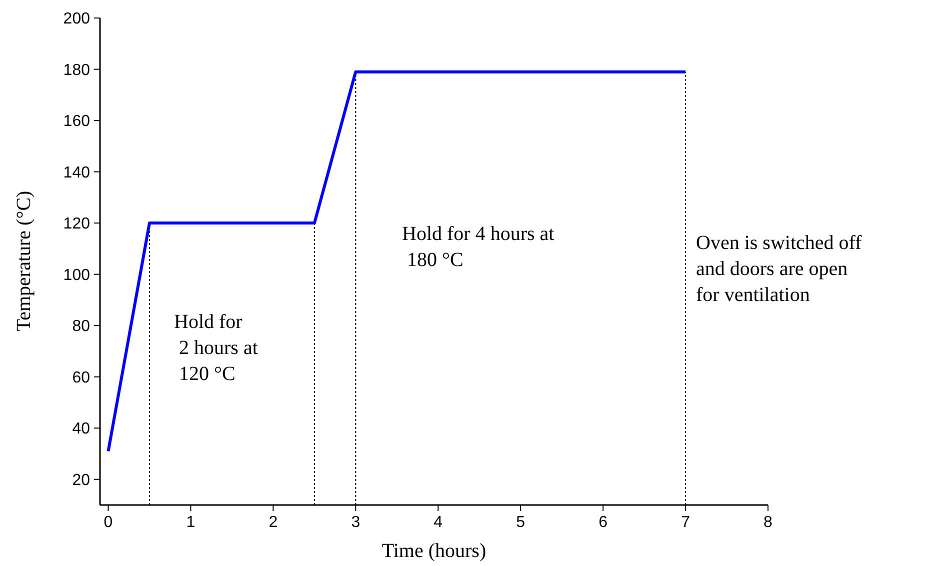 The height and width of the screenshot is (566, 931). Describe the element at coordinates (76, 19) in the screenshot. I see `y-tick-label: 200` at that location.